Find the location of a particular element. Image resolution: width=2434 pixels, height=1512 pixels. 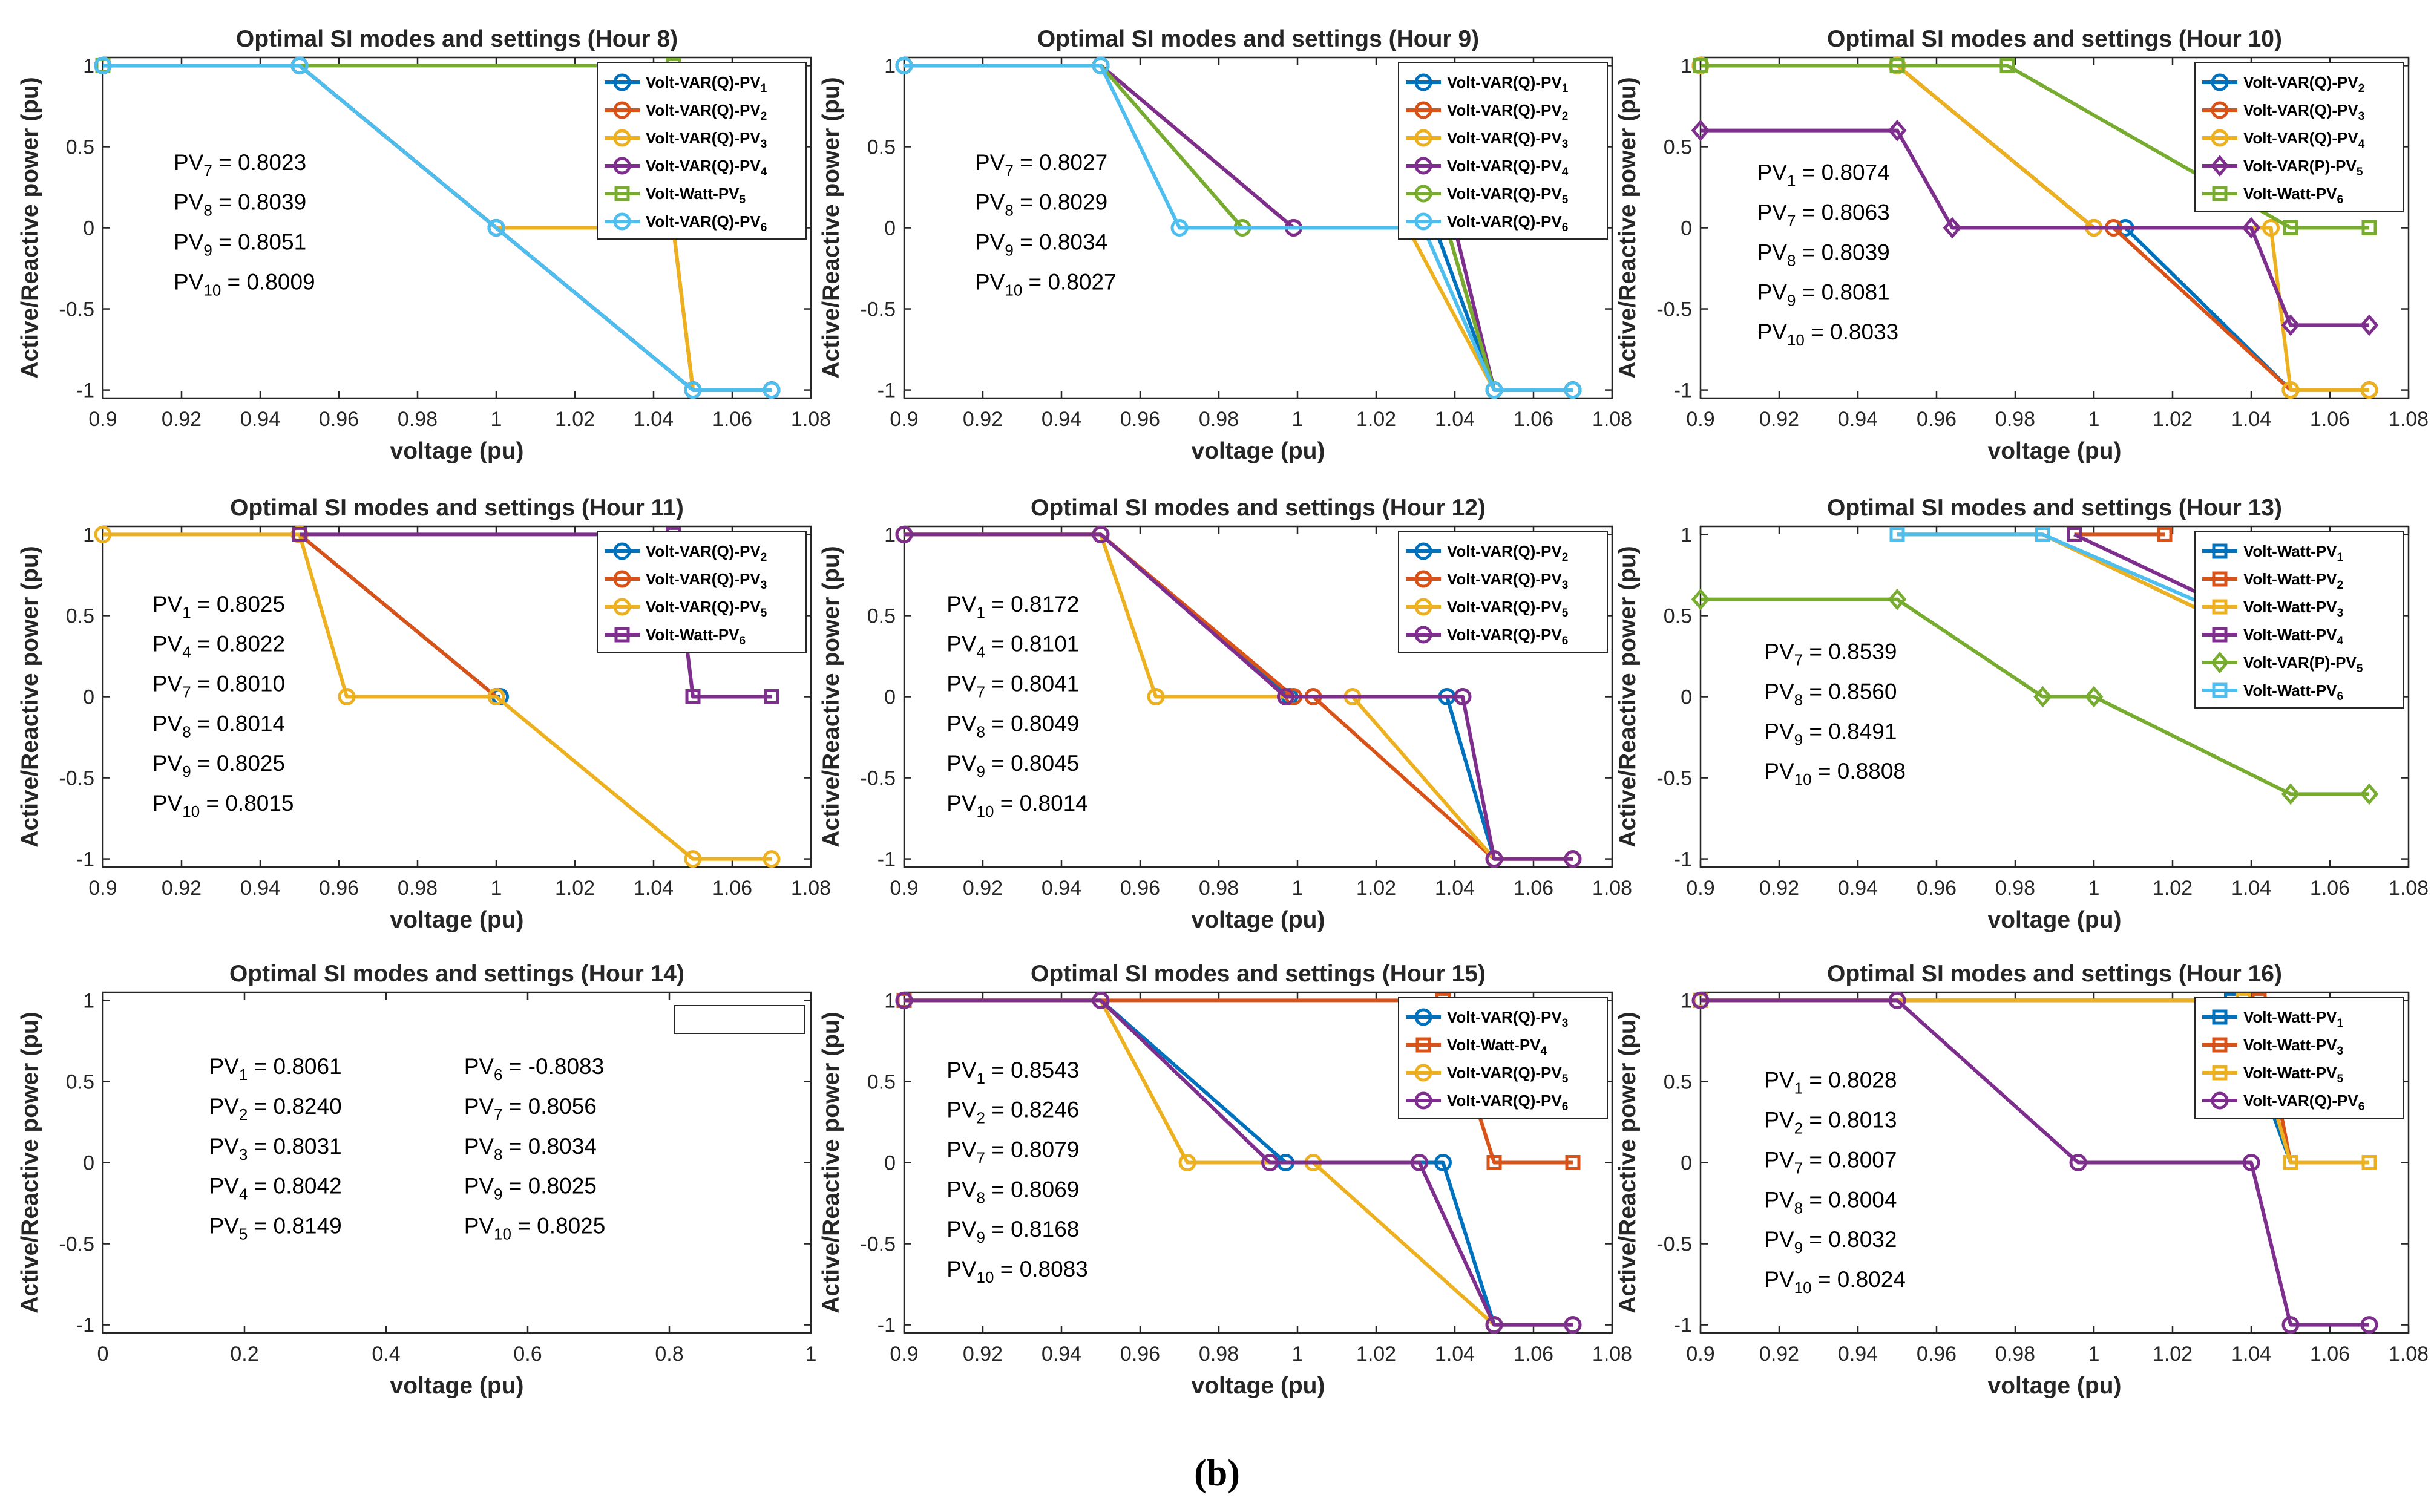

pv-annotation: PV8 = 0.8039 is located at coordinates (240, 205).